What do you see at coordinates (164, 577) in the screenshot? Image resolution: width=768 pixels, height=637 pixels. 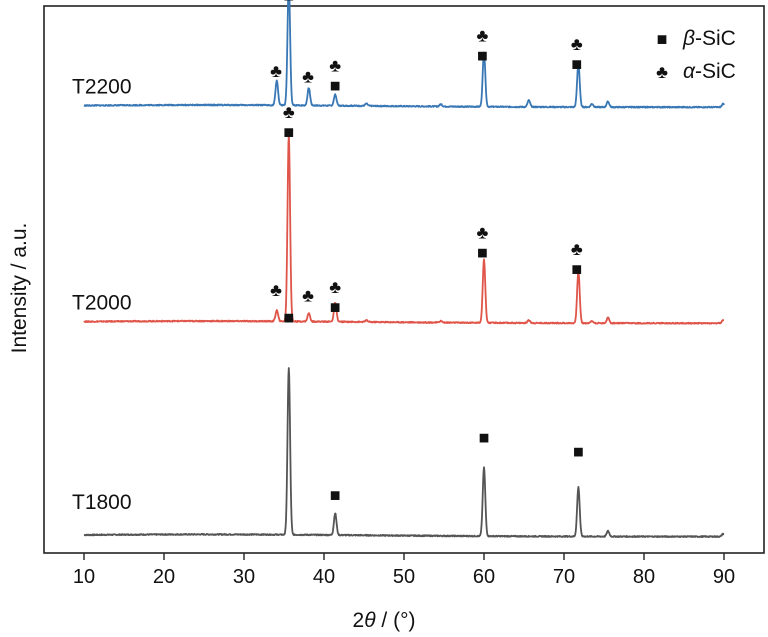 I see `x-tick-label: 20` at bounding box center [164, 577].